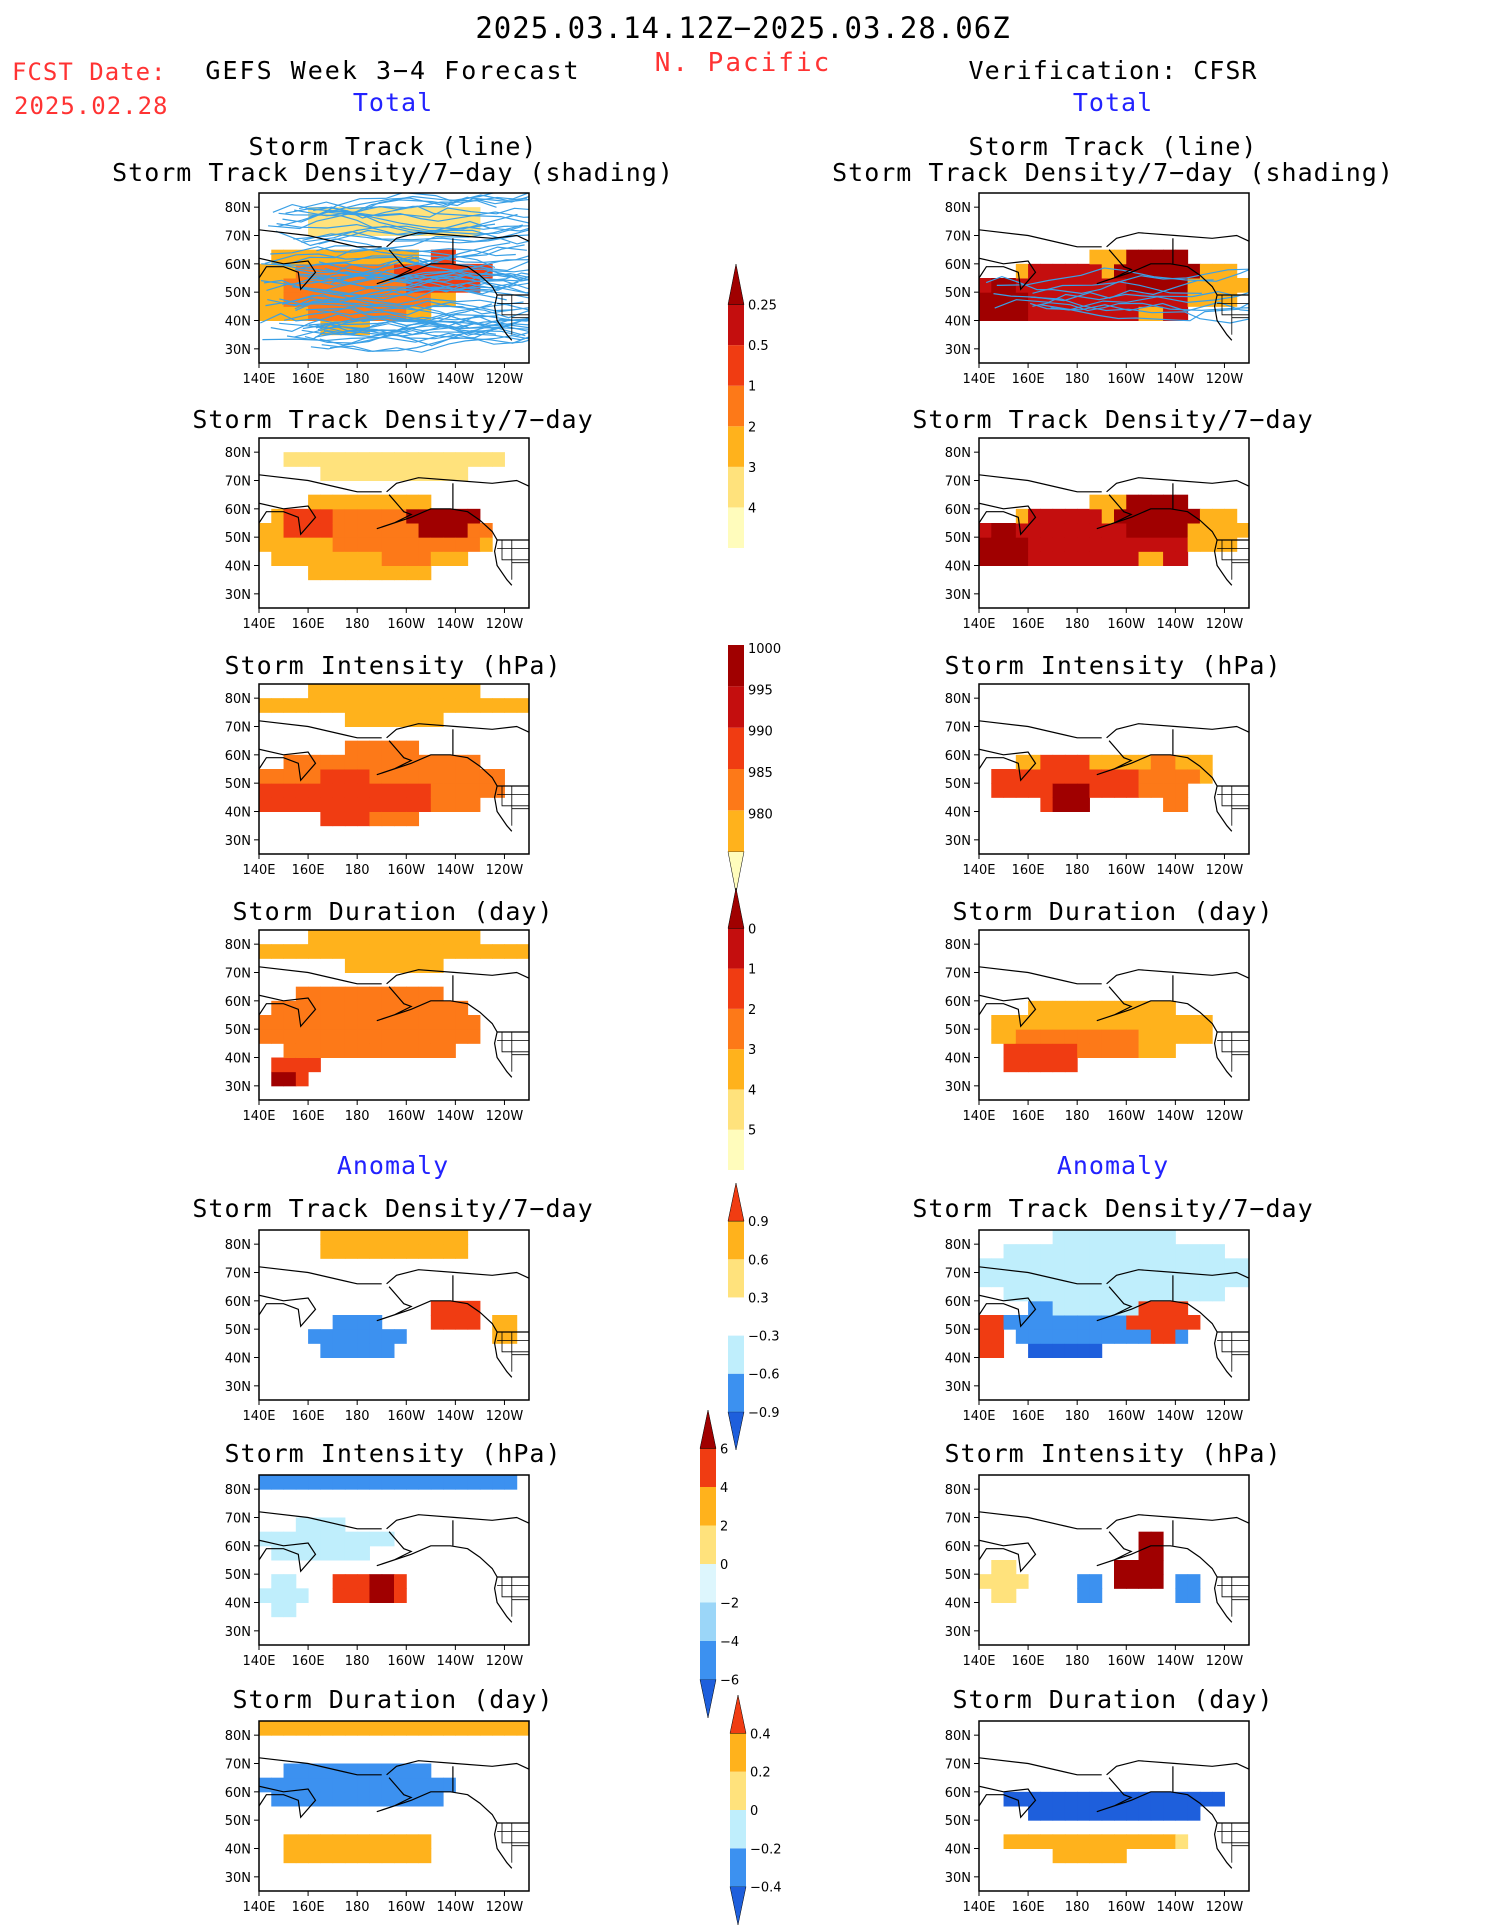  I want to click on chart-main-title: 2025.03.14.12Z−2025.03.28.06Z, so click(743, 28).